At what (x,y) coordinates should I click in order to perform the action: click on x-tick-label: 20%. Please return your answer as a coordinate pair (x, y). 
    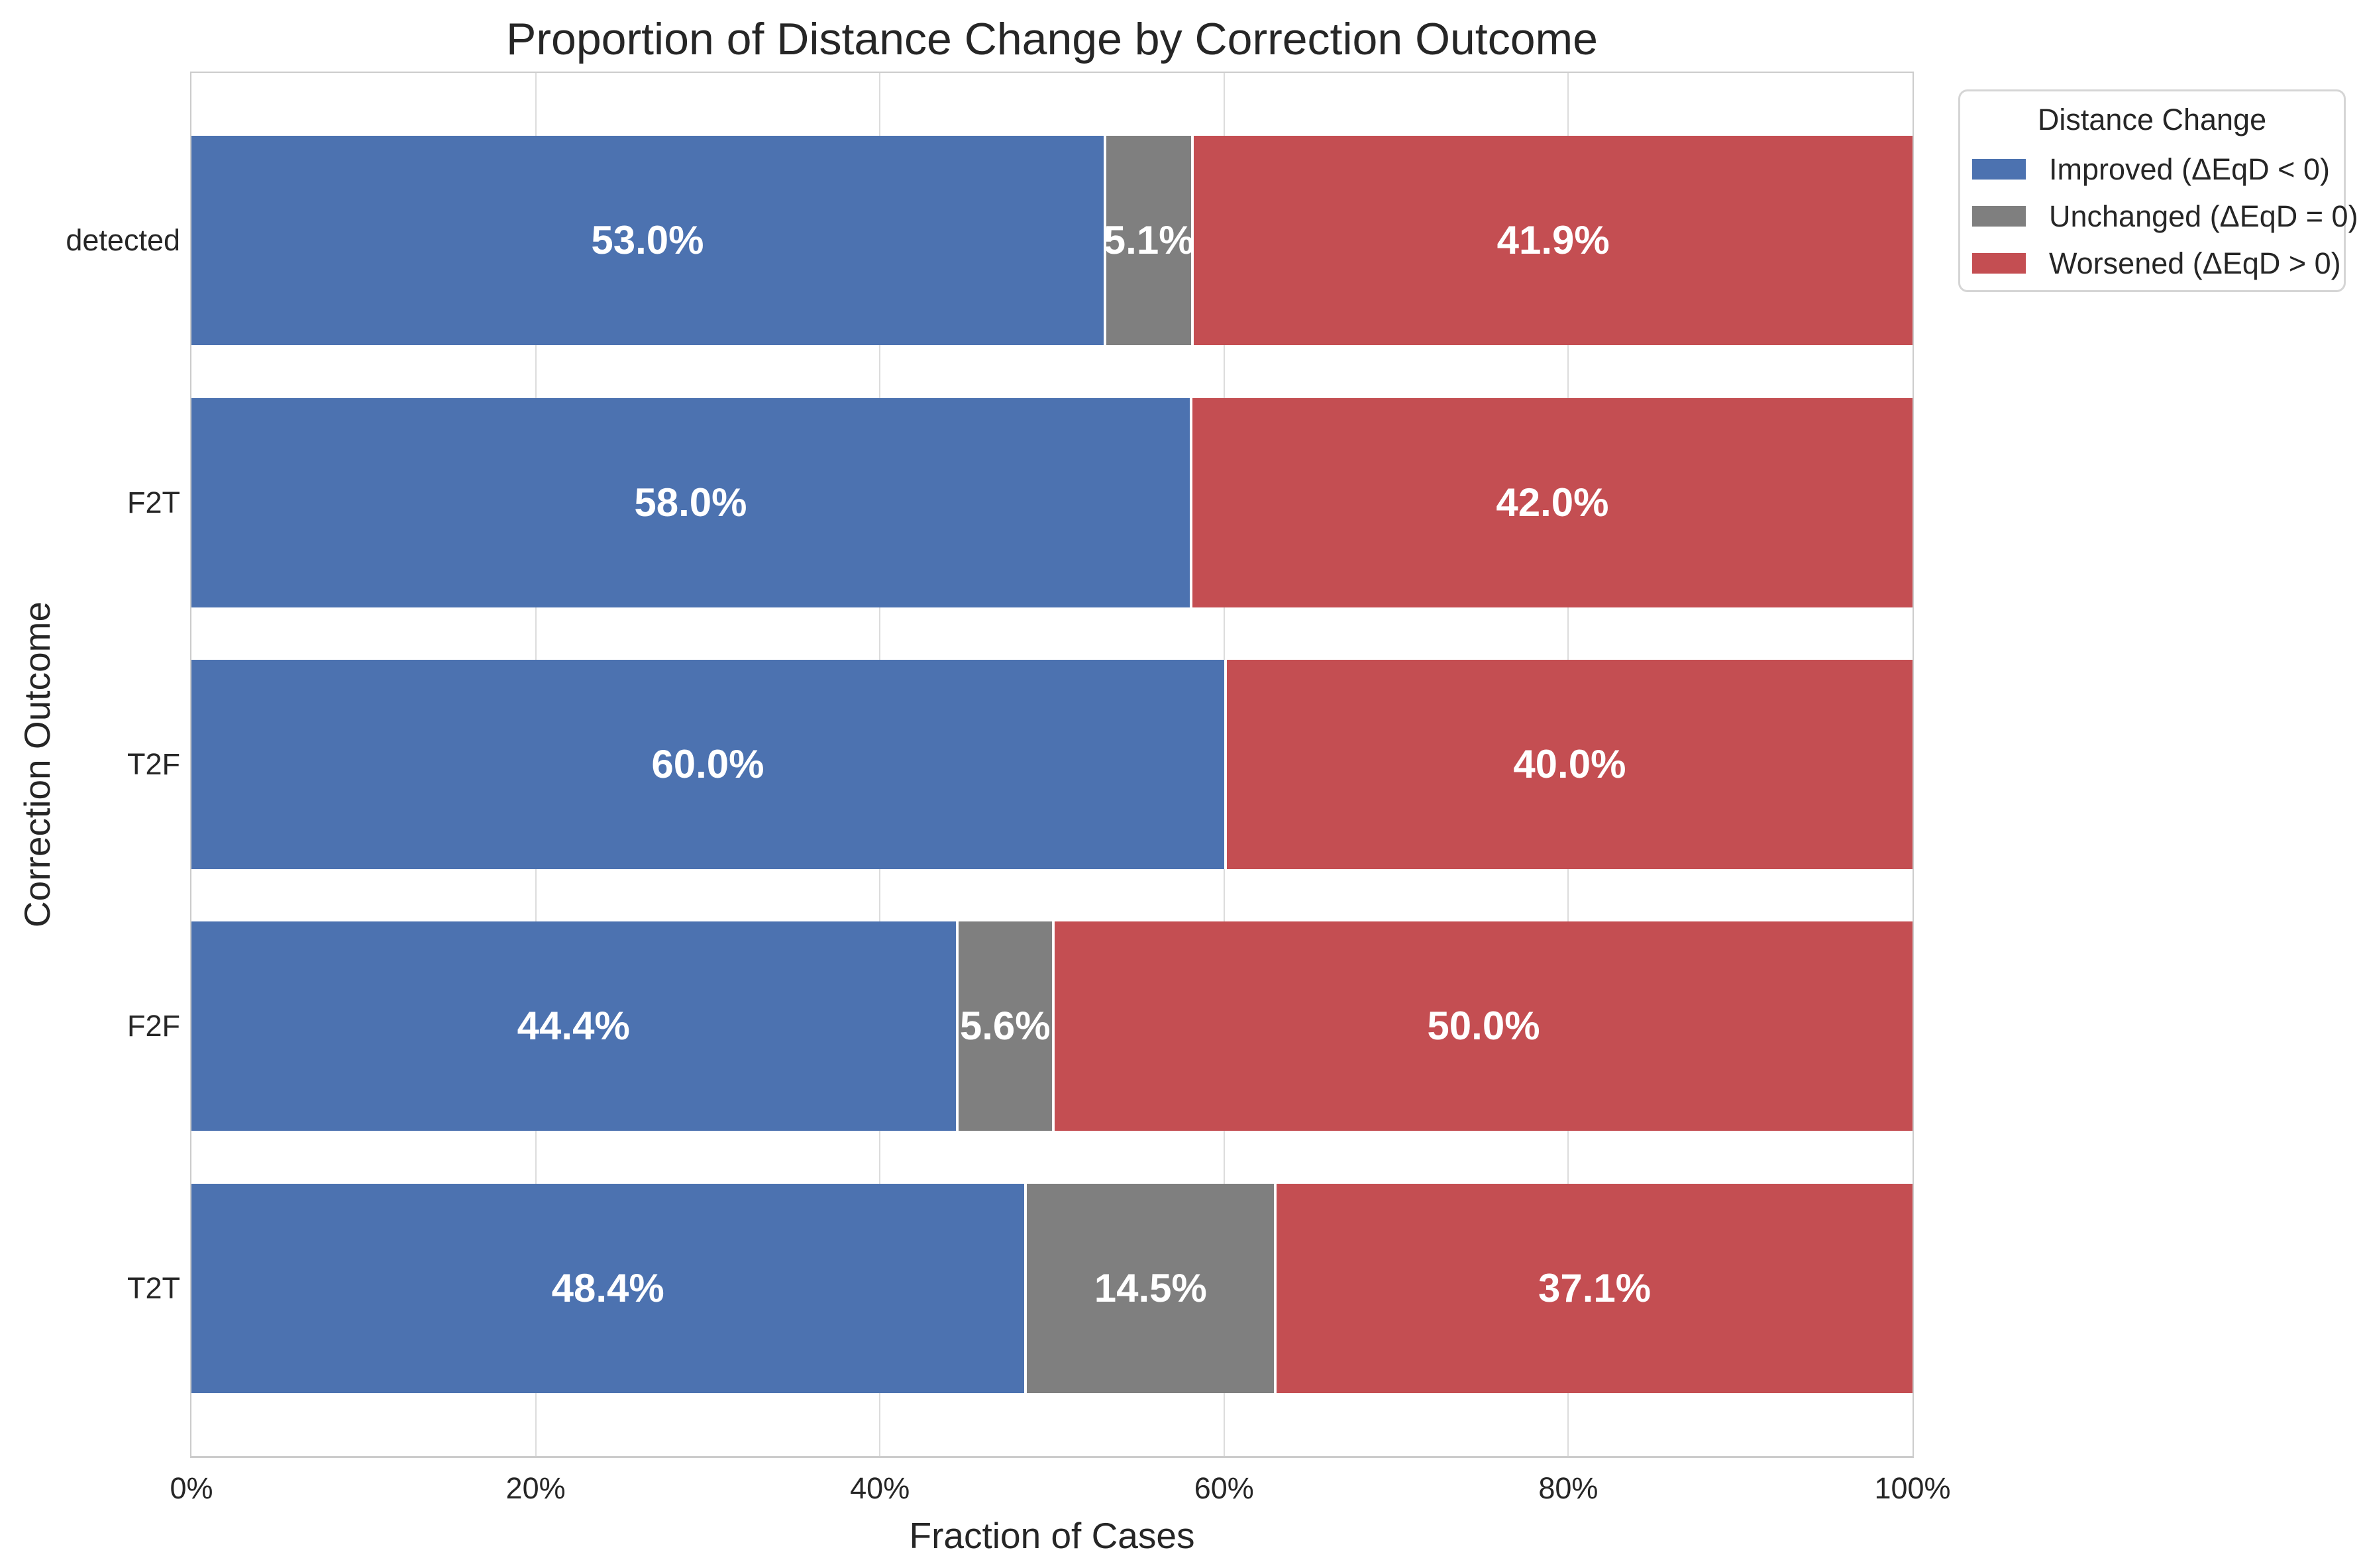
    Looking at the image, I should click on (535, 1488).